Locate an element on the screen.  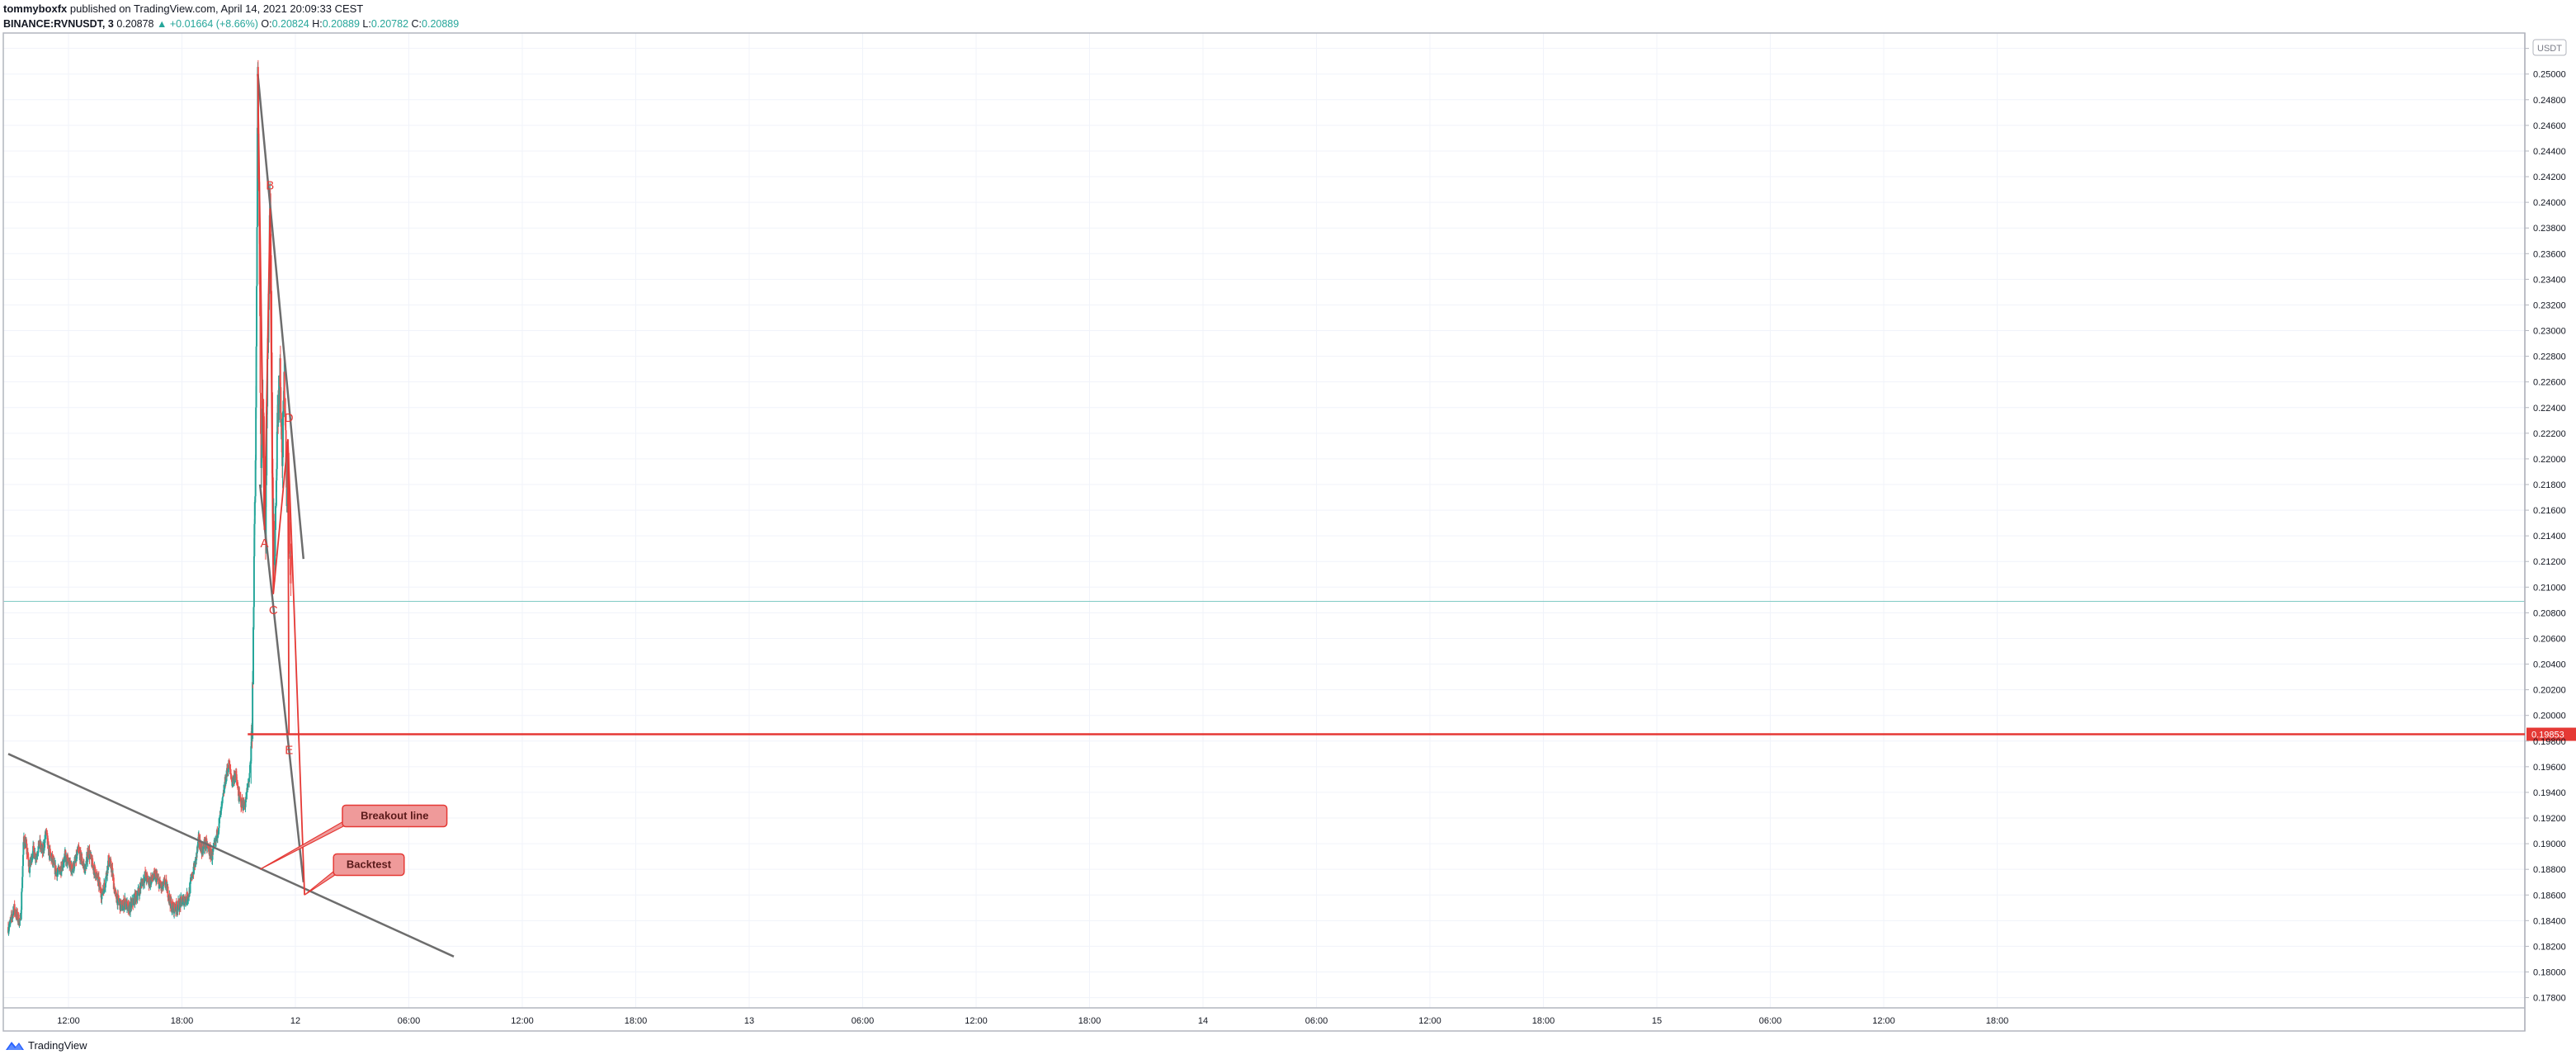
long-trend-line is located at coordinates (231, 855).